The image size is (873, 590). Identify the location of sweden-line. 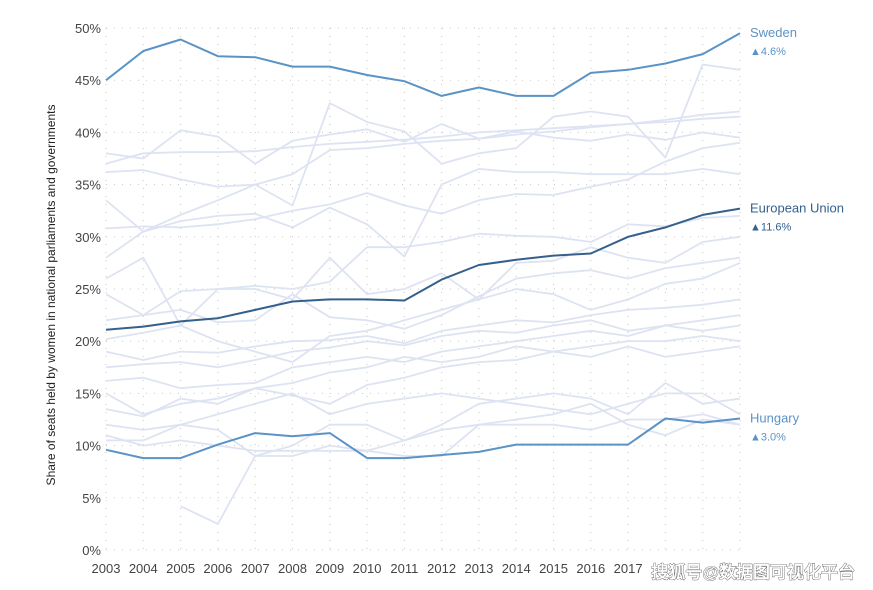
(423, 64).